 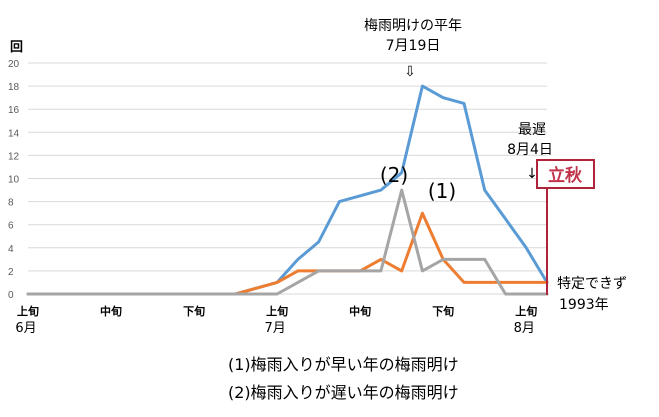 What do you see at coordinates (16, 47) in the screenshot?
I see `y-axis-label: 回` at bounding box center [16, 47].